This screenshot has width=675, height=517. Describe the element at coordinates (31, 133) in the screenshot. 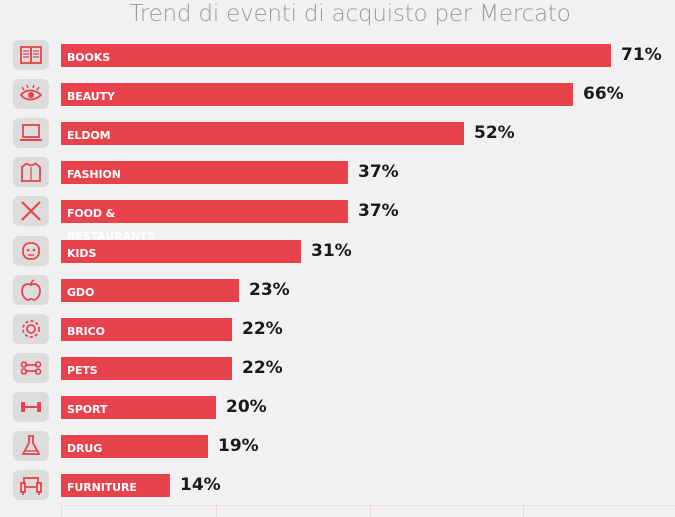

I see `laptop-icon` at that location.